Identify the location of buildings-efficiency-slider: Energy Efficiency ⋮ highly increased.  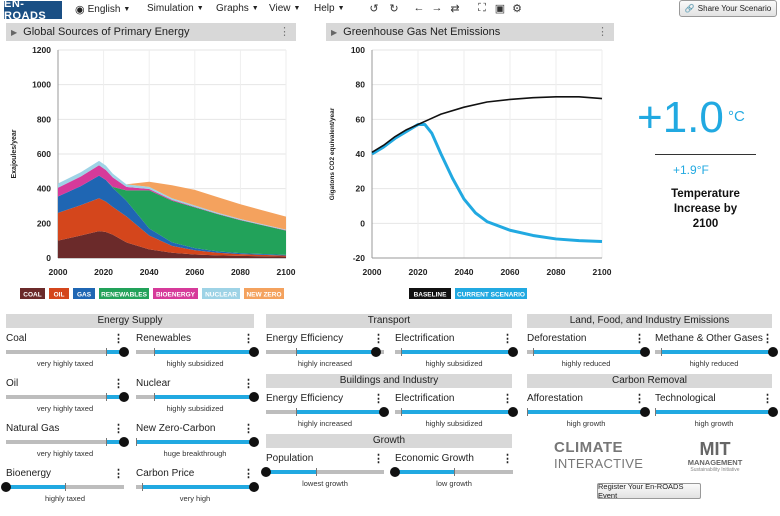
(327, 416).